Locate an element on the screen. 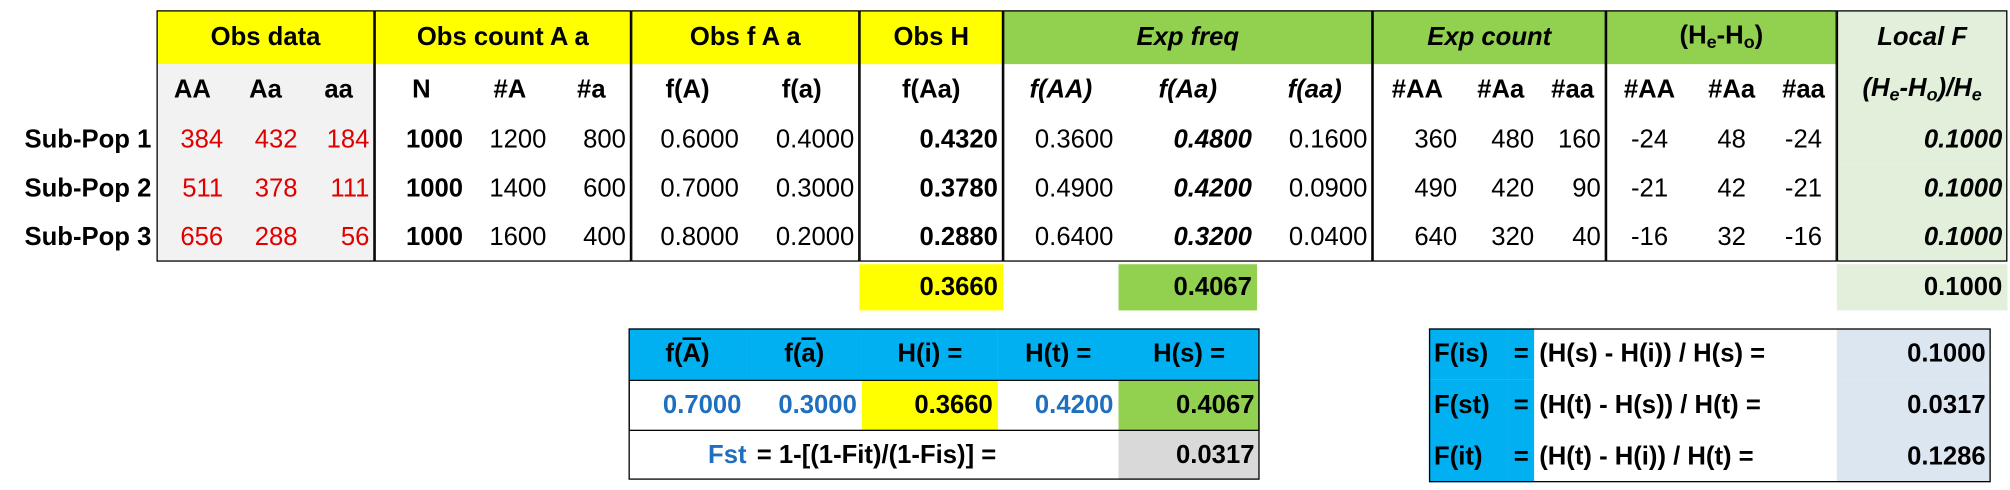 The height and width of the screenshot is (490, 2010). cell: 0.3600 is located at coordinates (1074, 139).